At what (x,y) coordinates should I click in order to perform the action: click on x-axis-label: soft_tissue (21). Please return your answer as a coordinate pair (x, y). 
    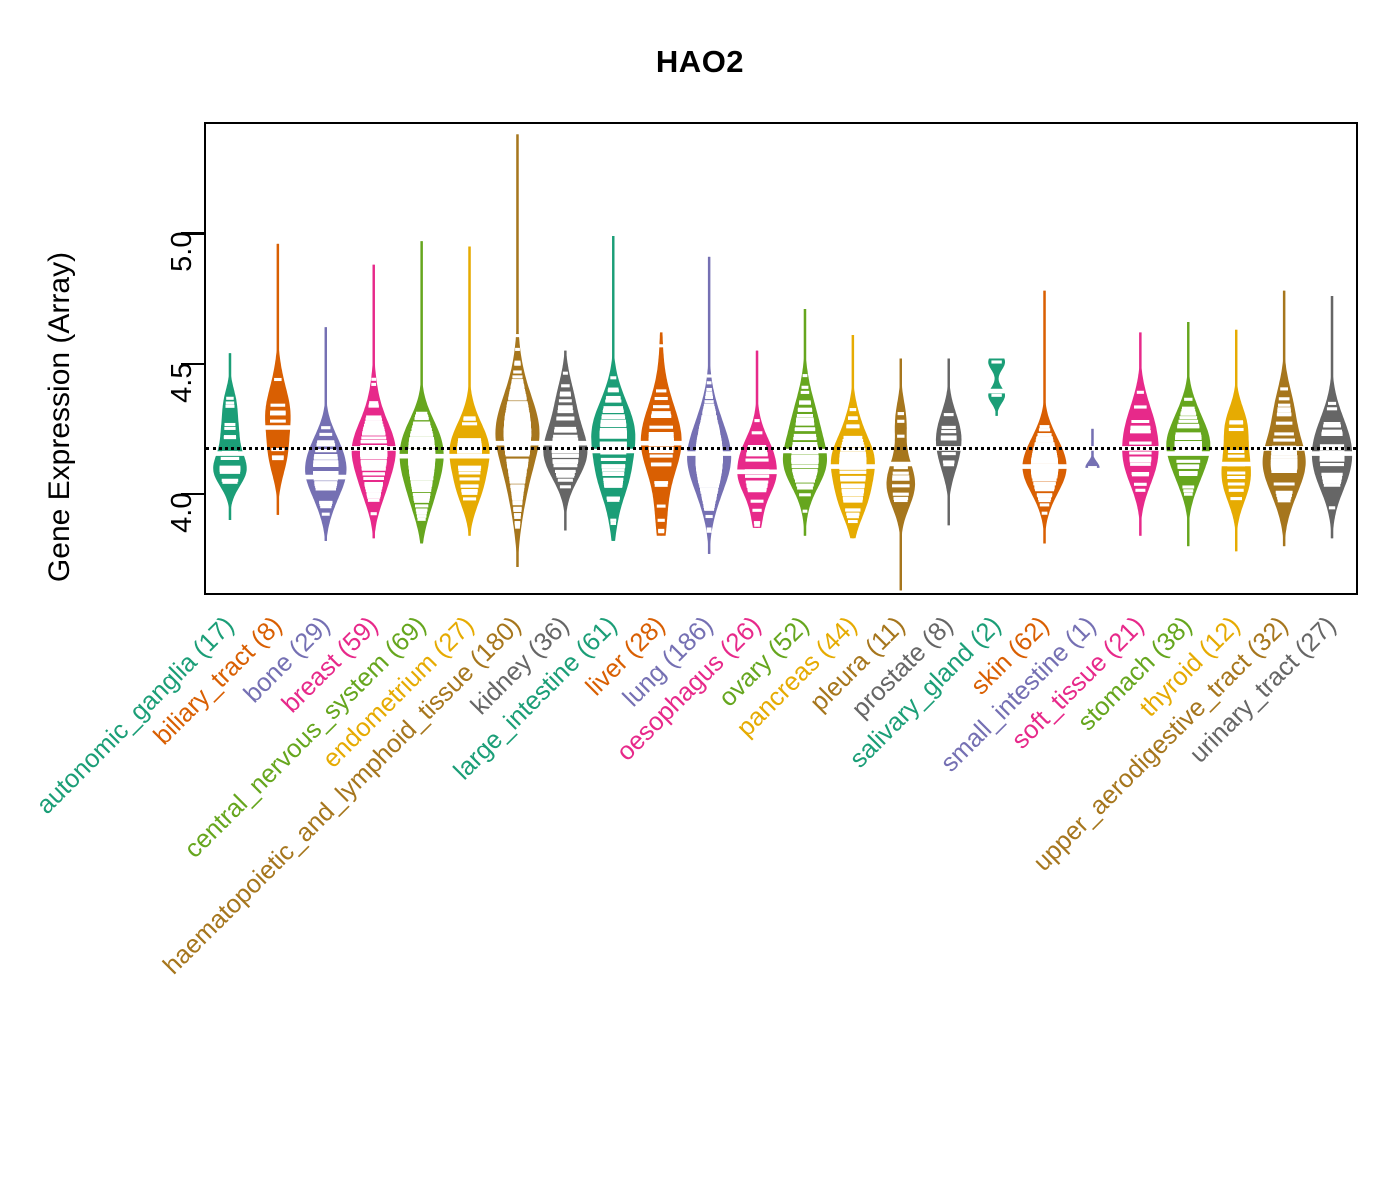
    Looking at the image, I should click on (1078, 683).